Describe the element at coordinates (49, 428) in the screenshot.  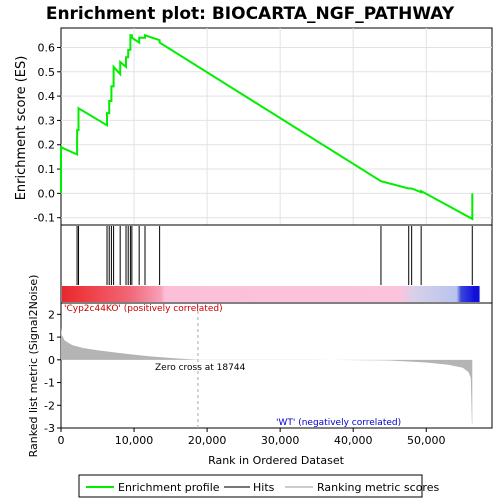
I see `metric-y-tick-label: -3` at that location.